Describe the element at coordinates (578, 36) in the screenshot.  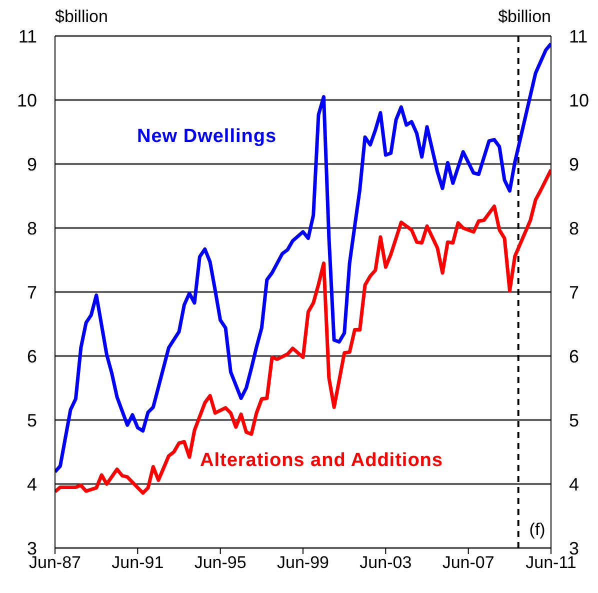
I see `y2-tick-label: 11` at that location.